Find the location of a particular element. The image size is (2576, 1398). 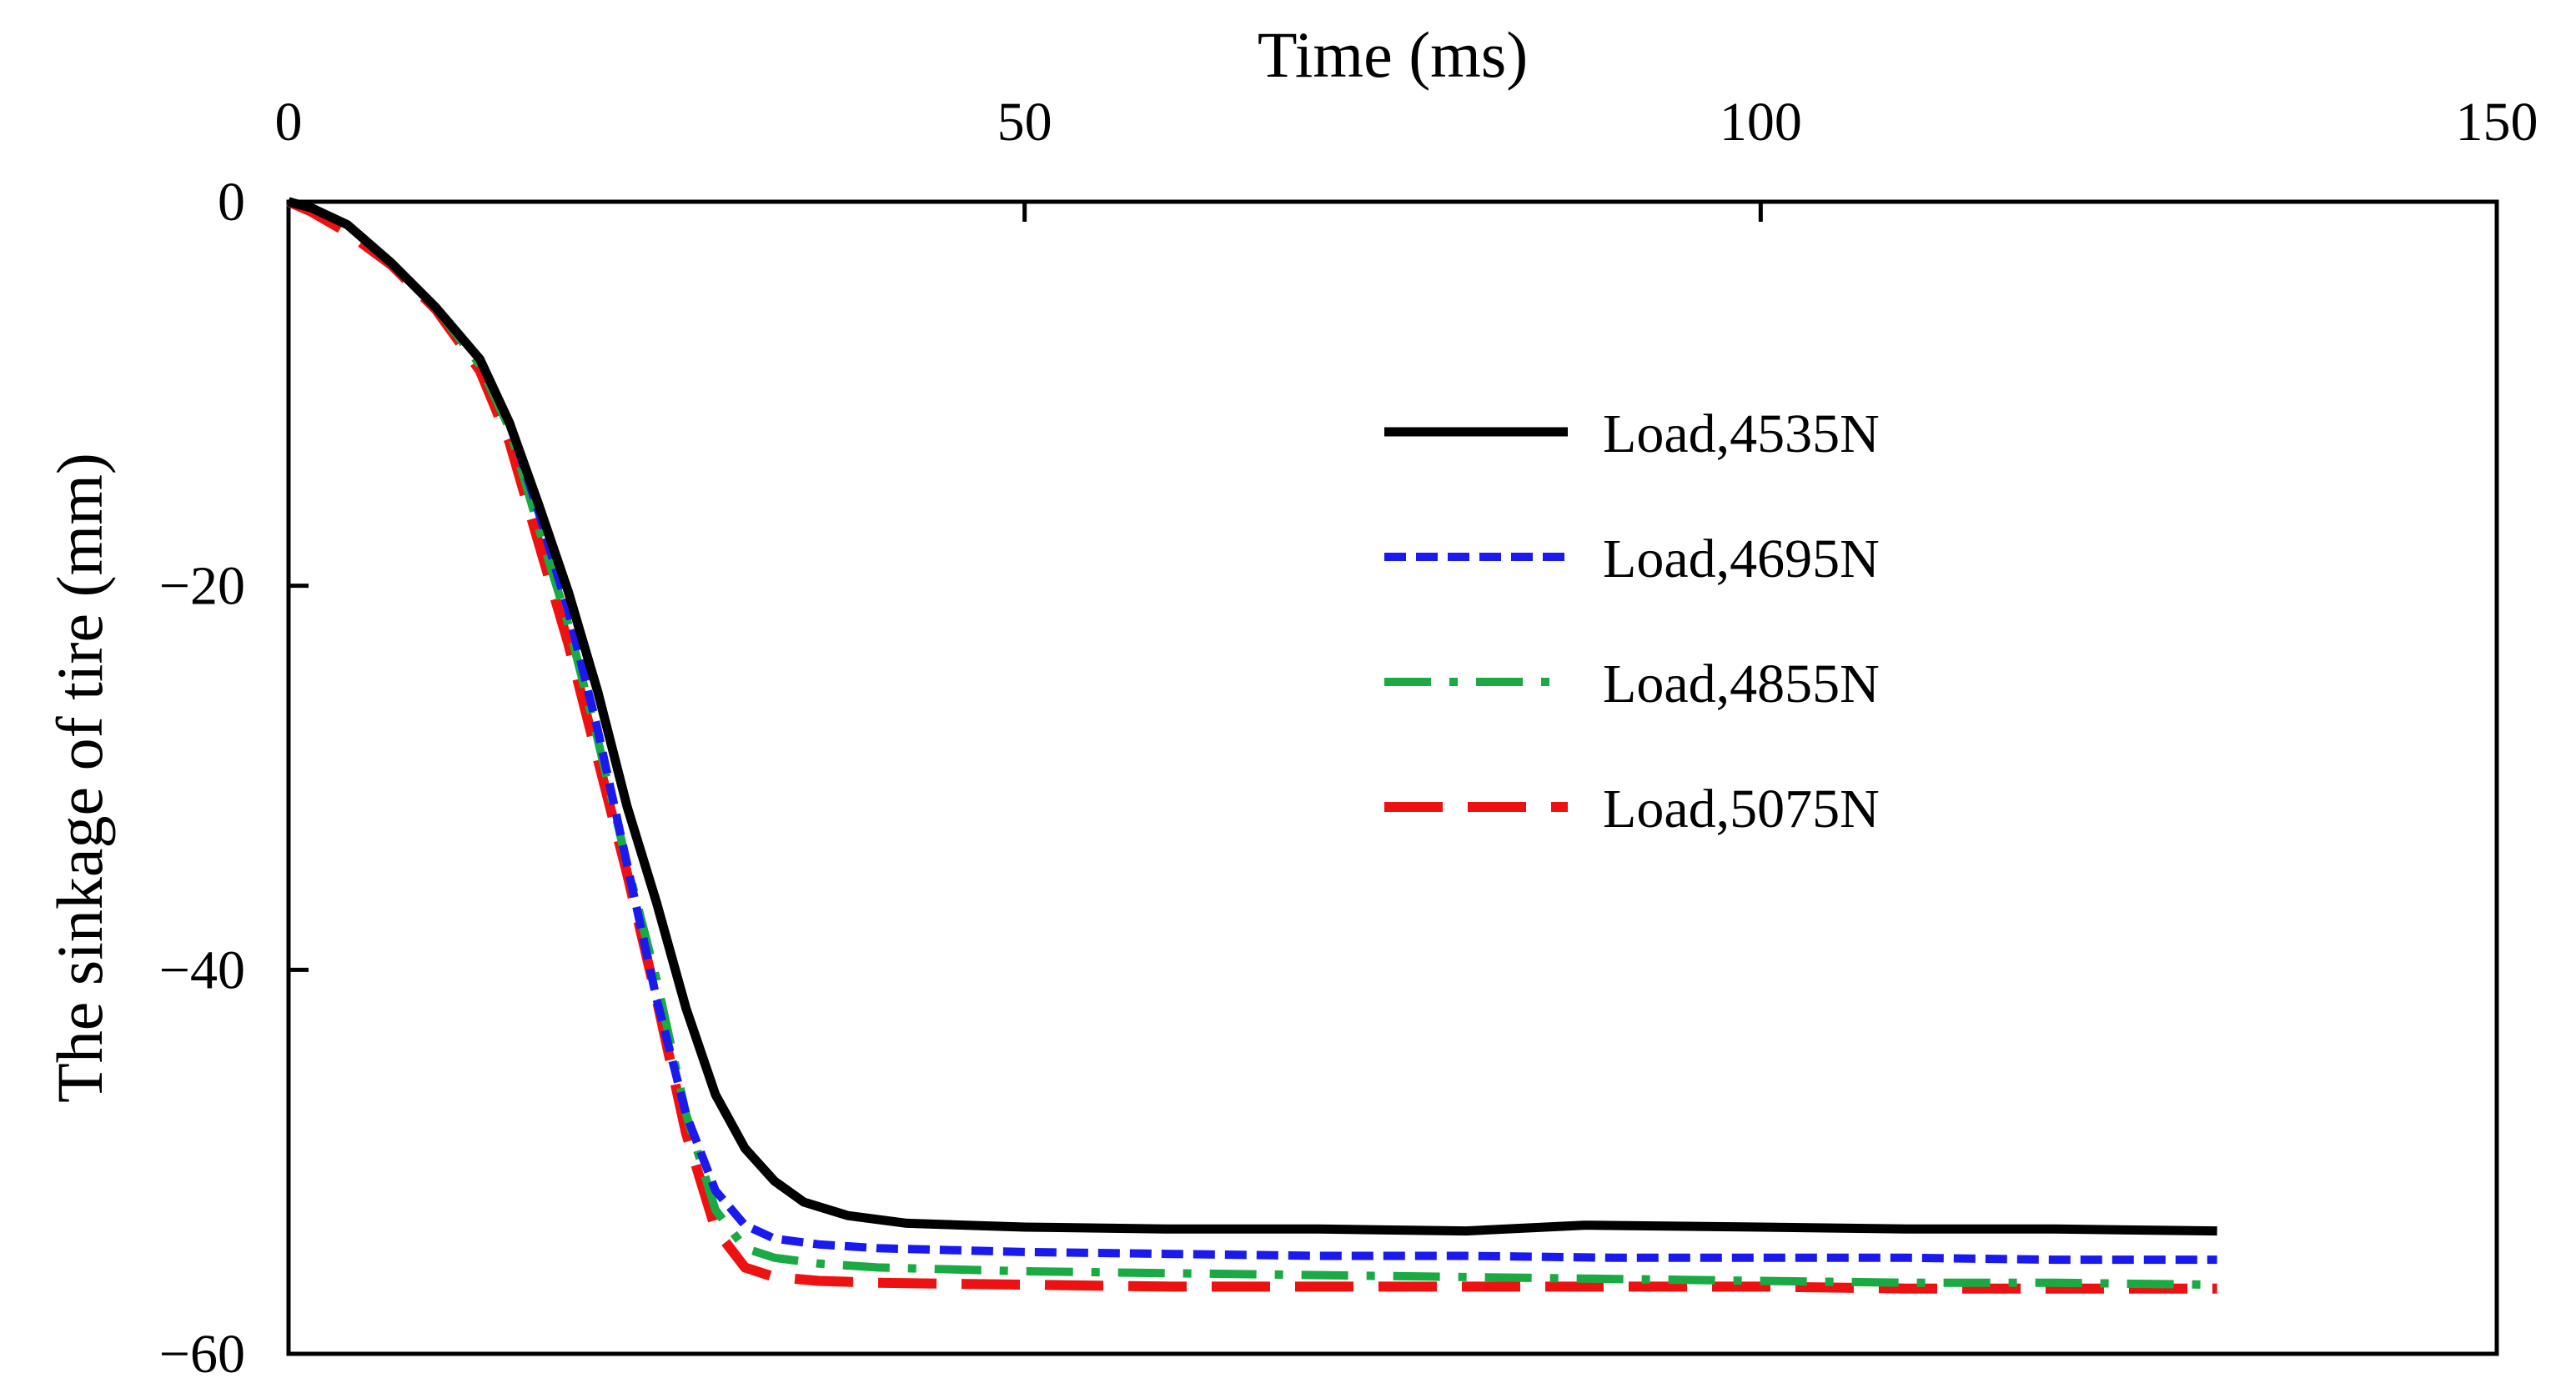

x-axis-title: Time (ms) is located at coordinates (1393, 54).